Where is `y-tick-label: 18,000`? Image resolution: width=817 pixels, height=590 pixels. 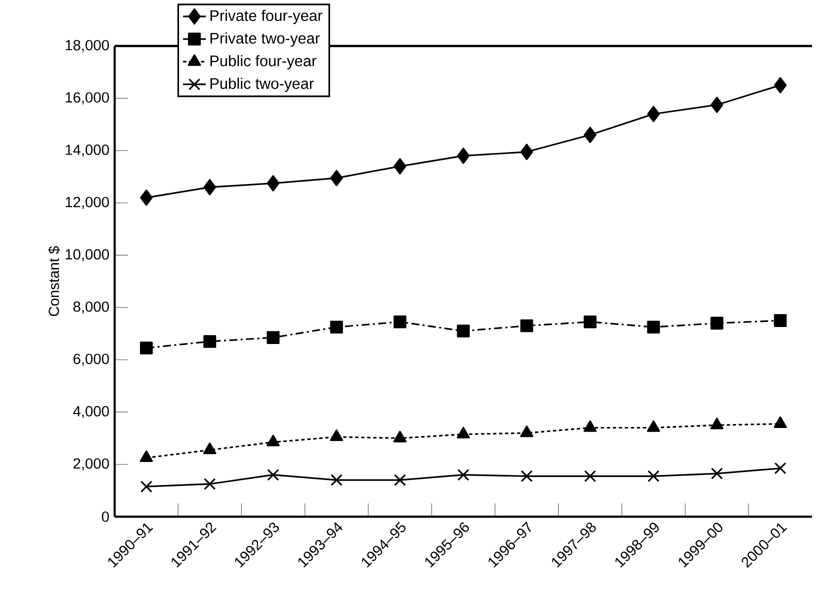
y-tick-label: 18,000 is located at coordinates (87, 46).